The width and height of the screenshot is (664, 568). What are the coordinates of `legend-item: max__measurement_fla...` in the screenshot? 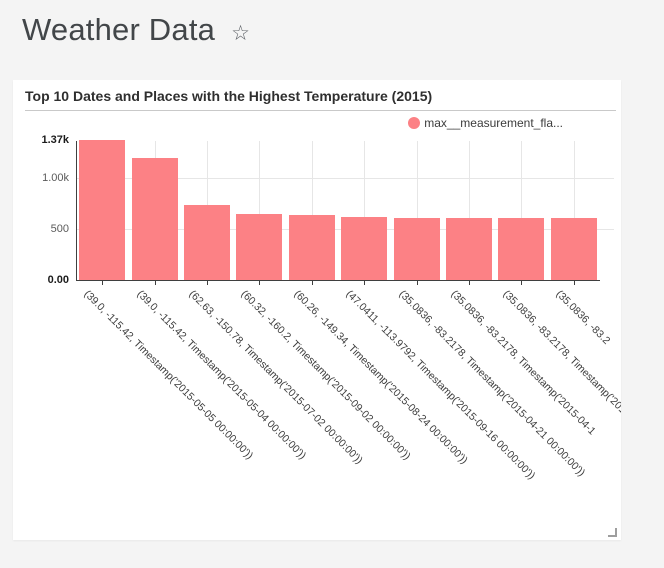 It's located at (485, 123).